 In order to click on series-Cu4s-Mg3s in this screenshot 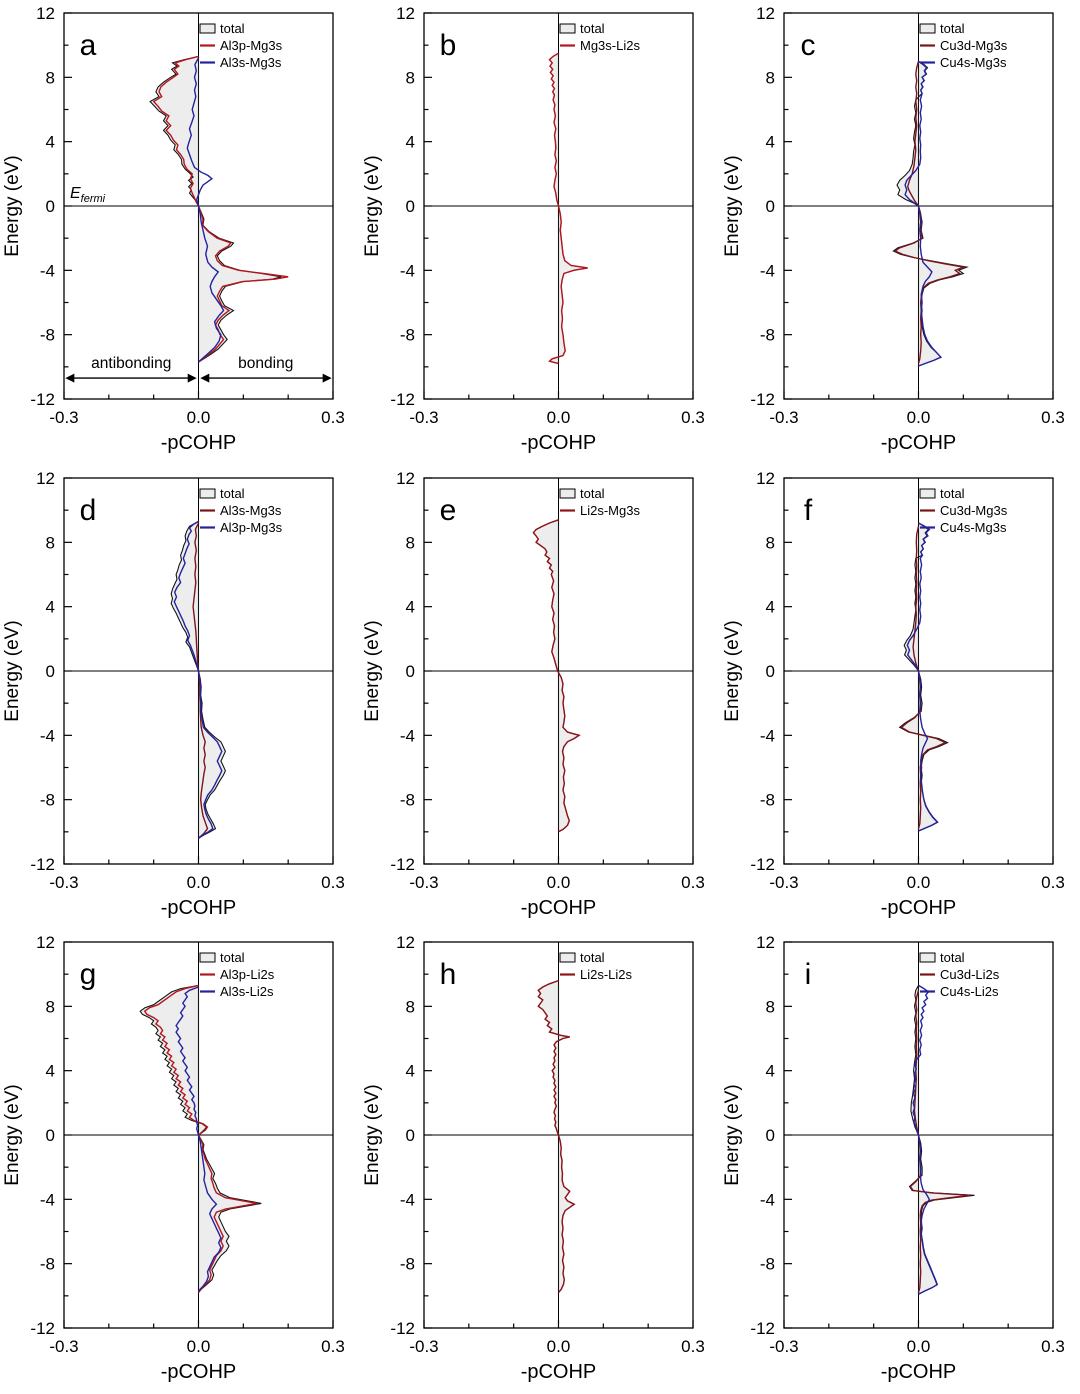, I will do `click(923, 213)`.